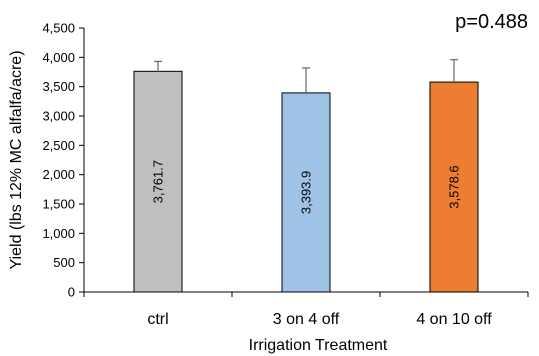  Describe the element at coordinates (58, 28) in the screenshot. I see `y-tick-label: 4,500` at that location.